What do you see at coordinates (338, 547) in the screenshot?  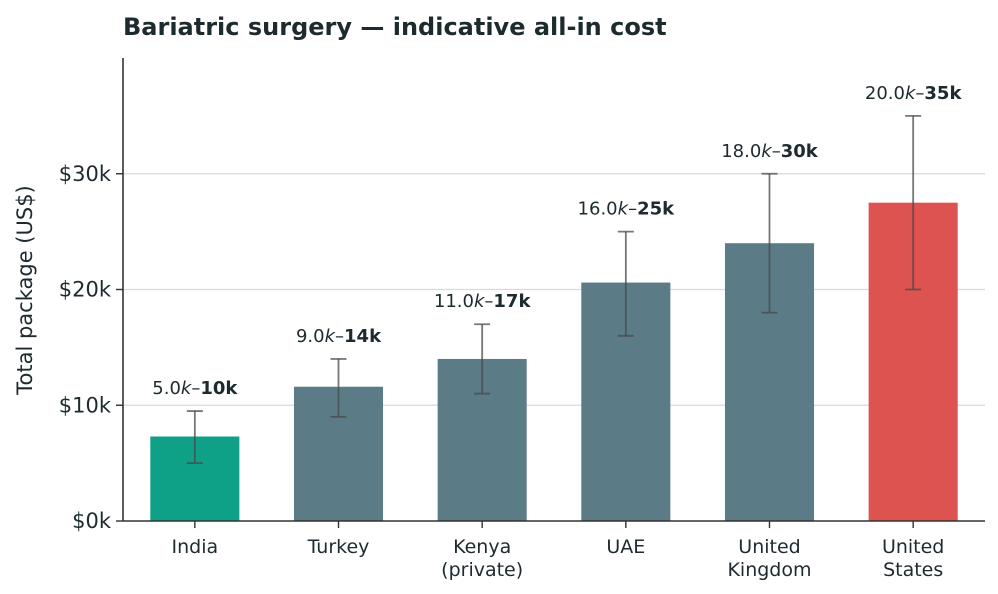 I see `x-tick-label: Turkey` at bounding box center [338, 547].